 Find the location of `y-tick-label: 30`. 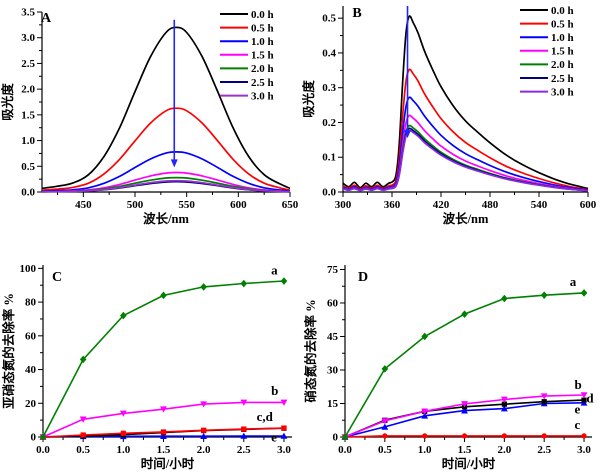

y-tick-label: 30 is located at coordinates (333, 370).